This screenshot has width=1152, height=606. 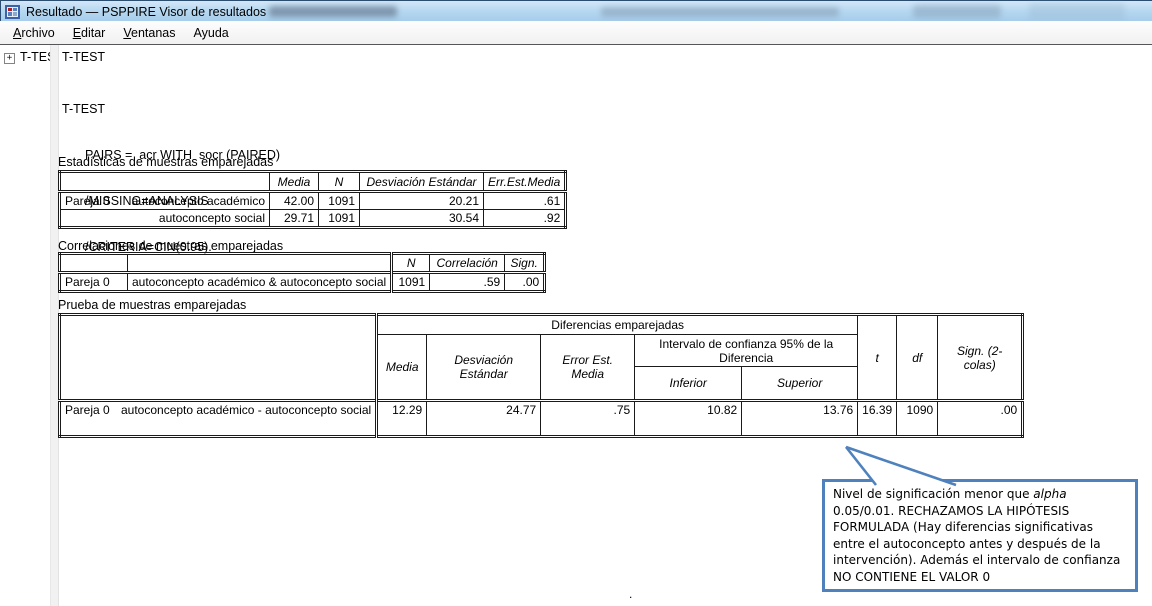 I want to click on window-title: Resultado — PSPPIRE Visor de resultados, so click(x=146, y=11).